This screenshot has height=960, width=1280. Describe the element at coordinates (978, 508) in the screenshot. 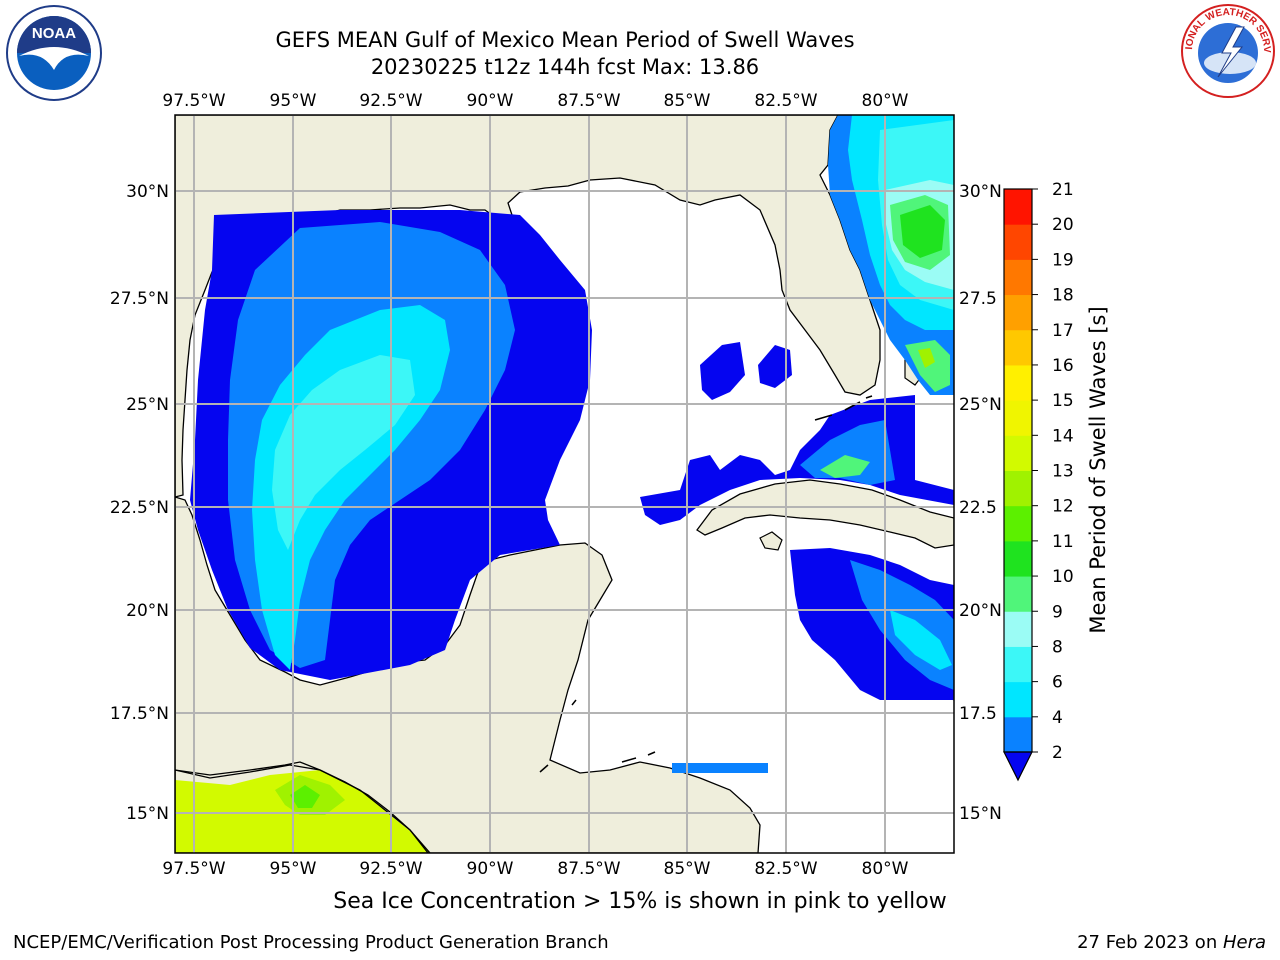

I see `lat-label-right: 22.5` at that location.